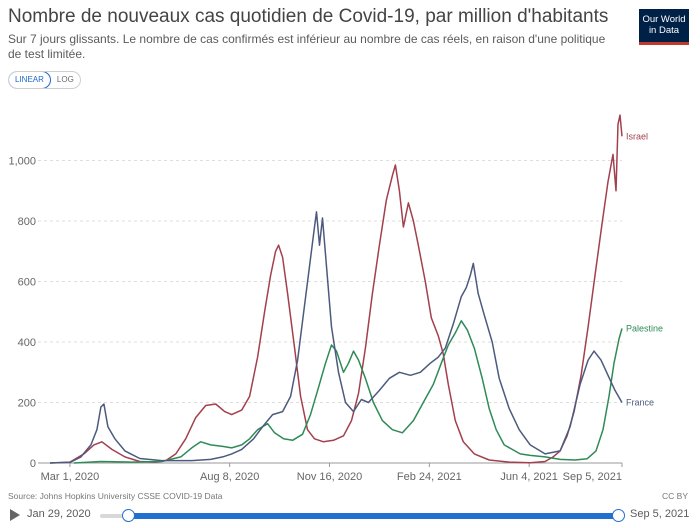 This screenshot has height=528, width=700. I want to click on series-label-israel: Israel, so click(637, 136).